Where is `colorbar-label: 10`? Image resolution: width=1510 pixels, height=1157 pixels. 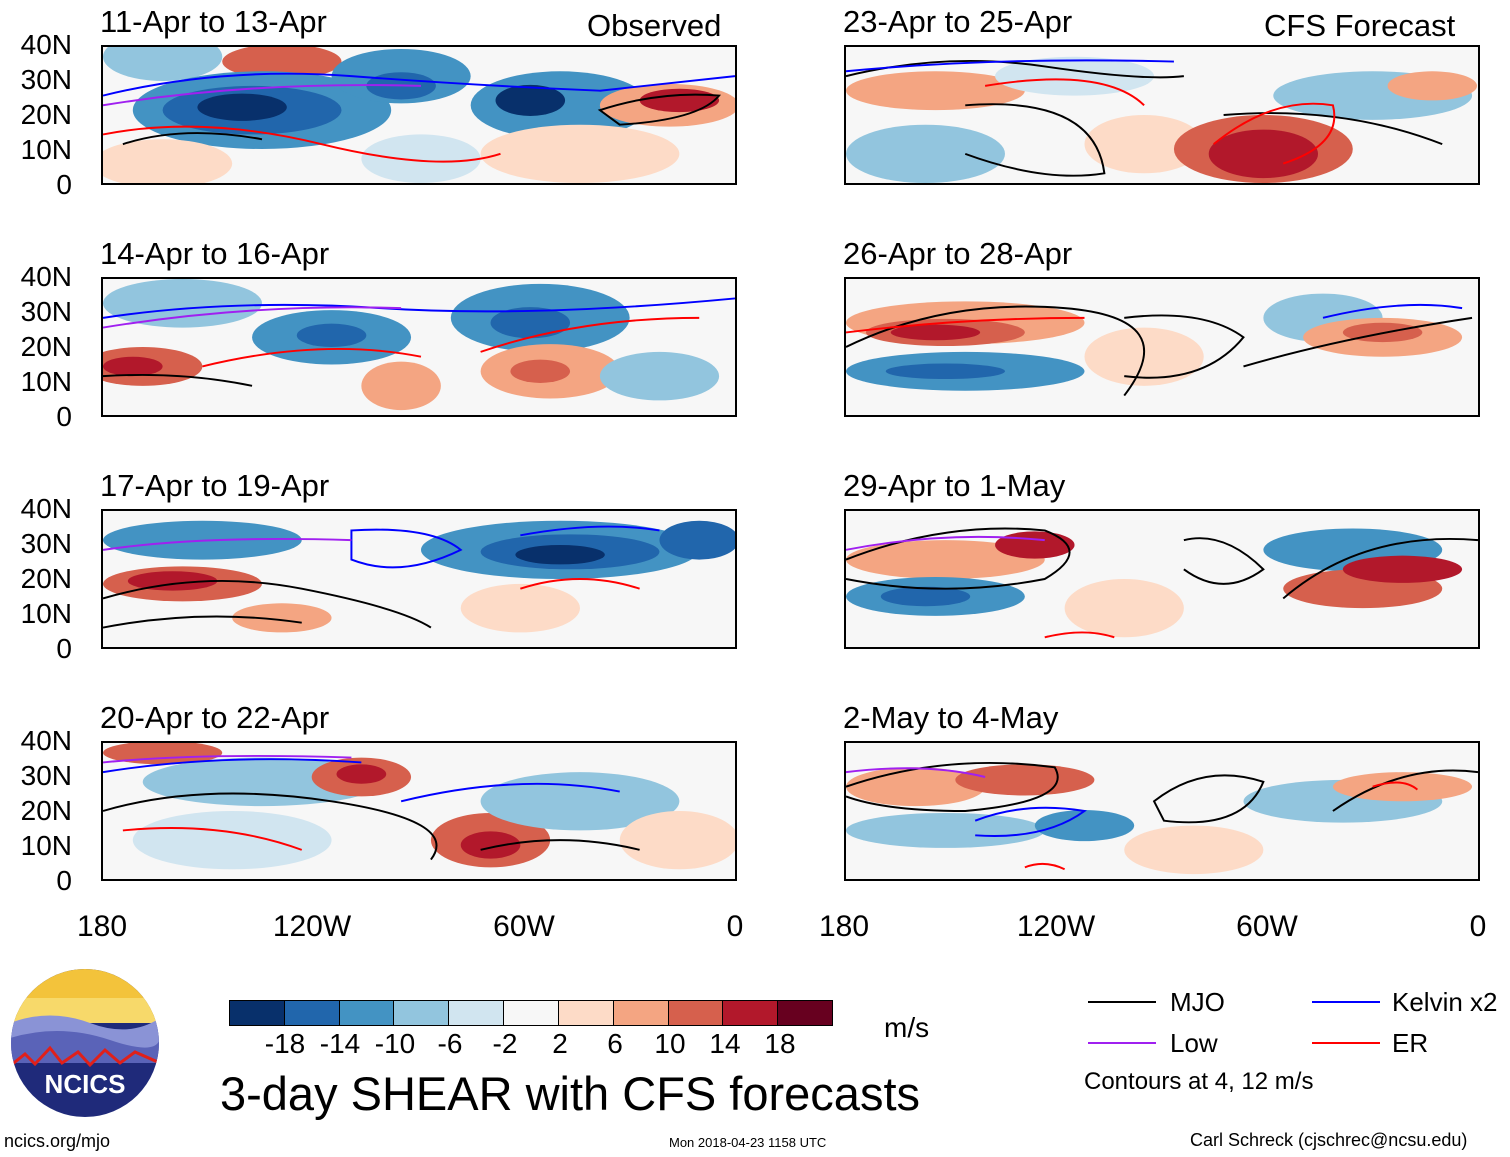
colorbar-label: 10 is located at coordinates (670, 1043).